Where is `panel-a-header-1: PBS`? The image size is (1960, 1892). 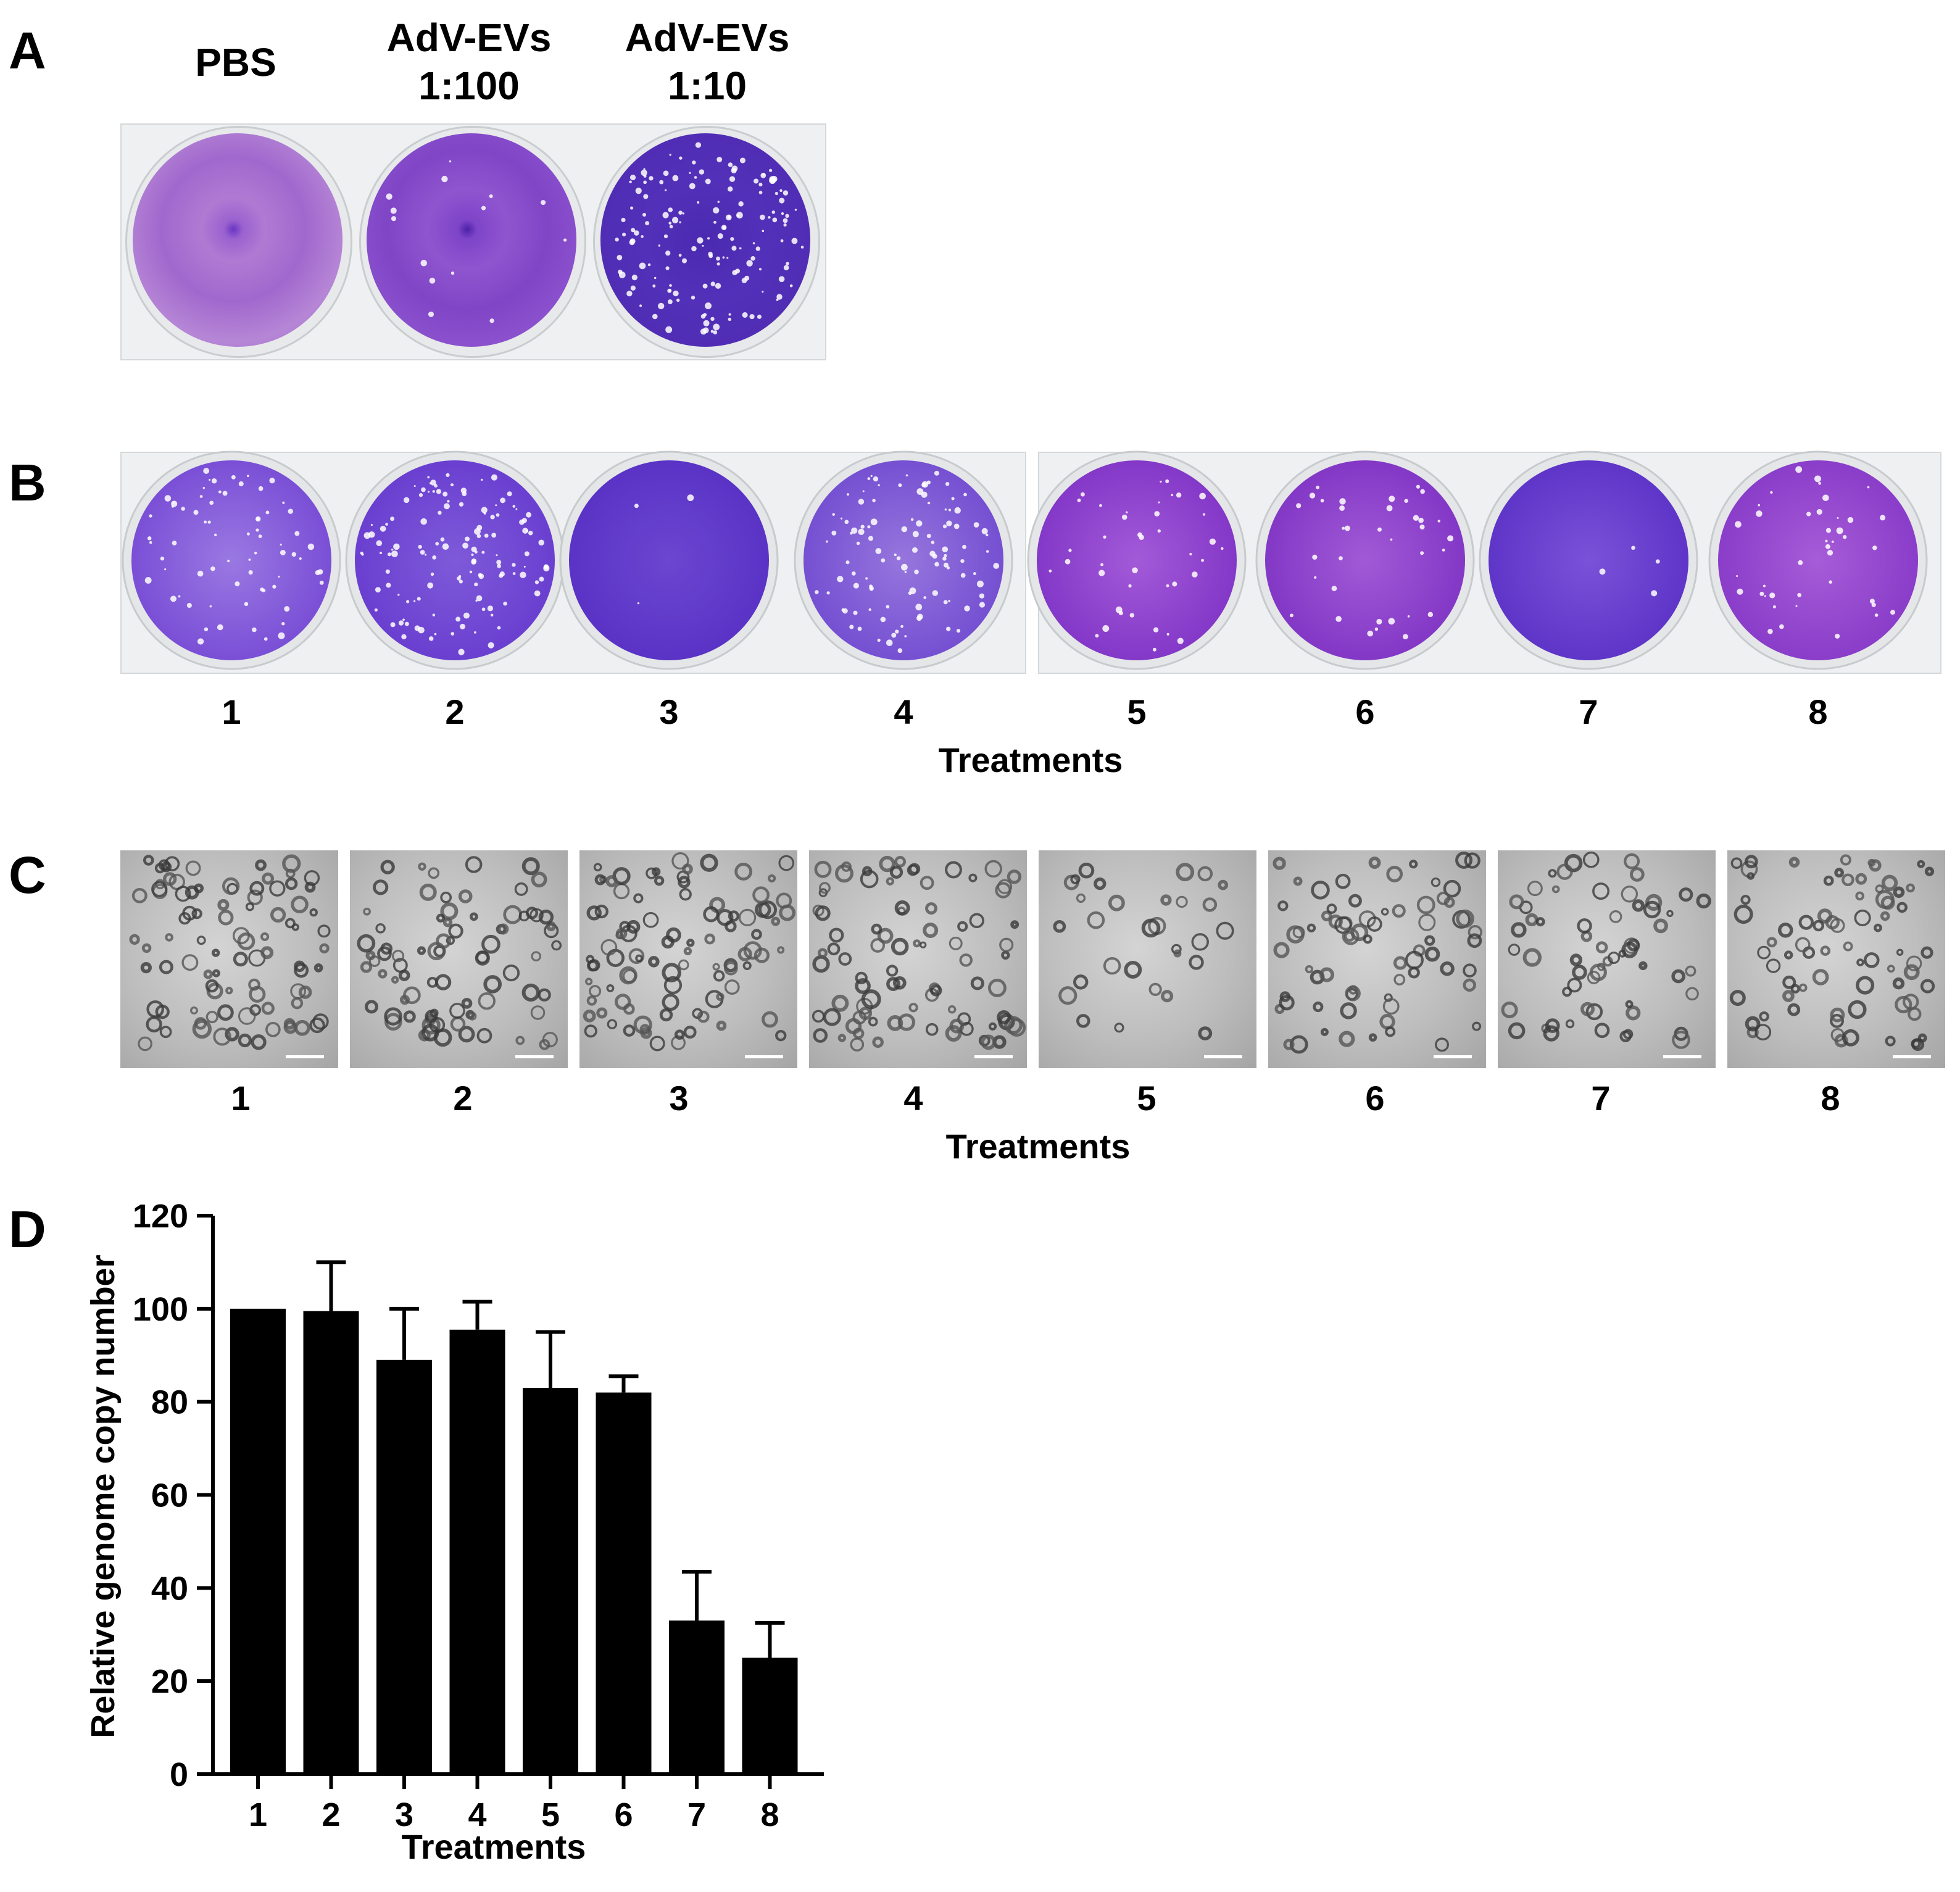 panel-a-header-1: PBS is located at coordinates (236, 62).